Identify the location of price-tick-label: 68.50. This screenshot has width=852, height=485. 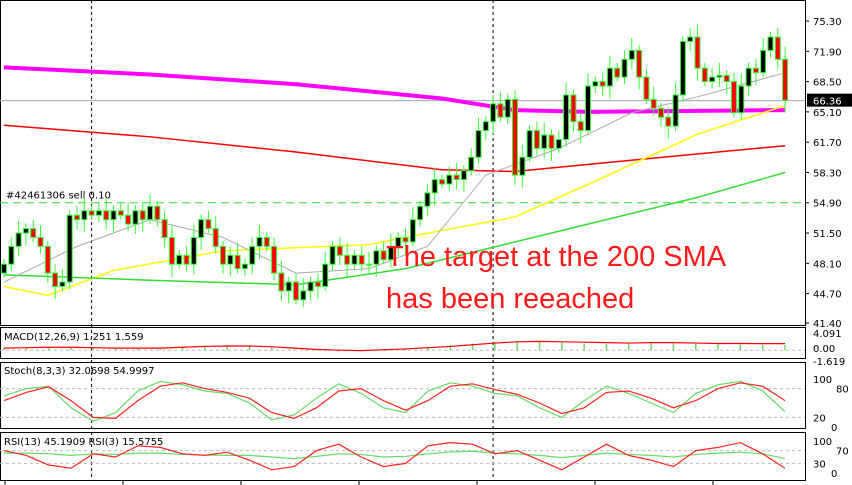
(827, 83).